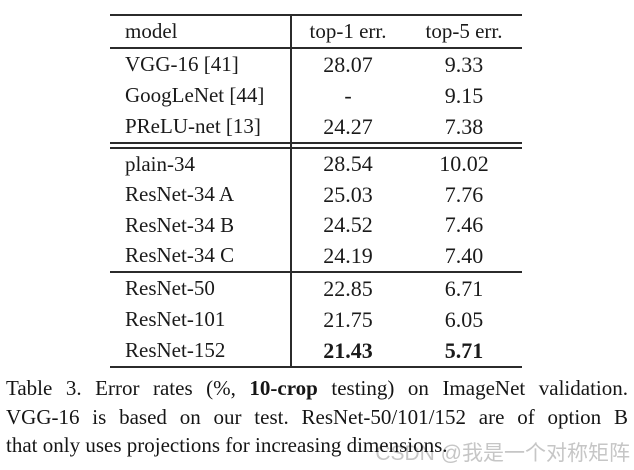 The width and height of the screenshot is (634, 470). What do you see at coordinates (472, 388) in the screenshot?
I see `caption-text: testing) on ImageNet validation.` at bounding box center [472, 388].